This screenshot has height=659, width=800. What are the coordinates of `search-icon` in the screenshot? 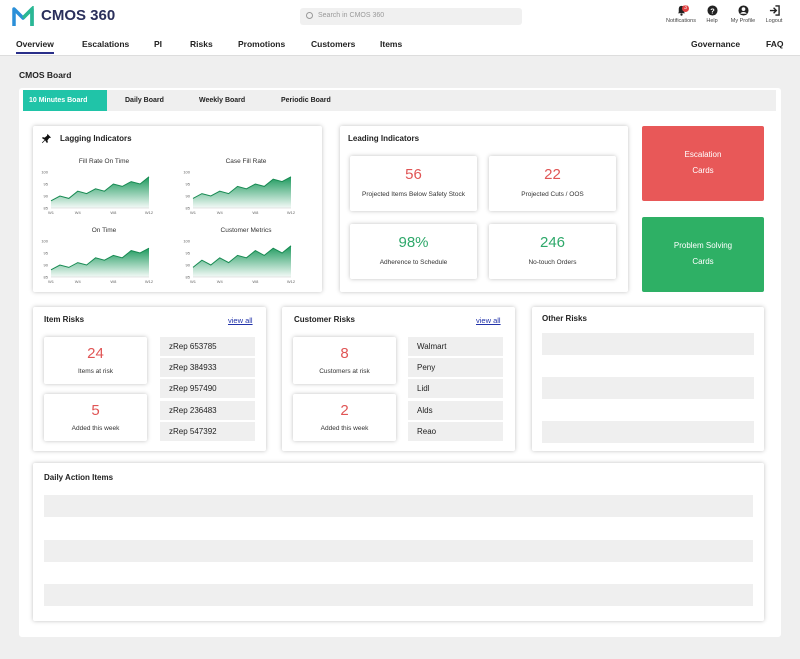 It's located at (309, 15).